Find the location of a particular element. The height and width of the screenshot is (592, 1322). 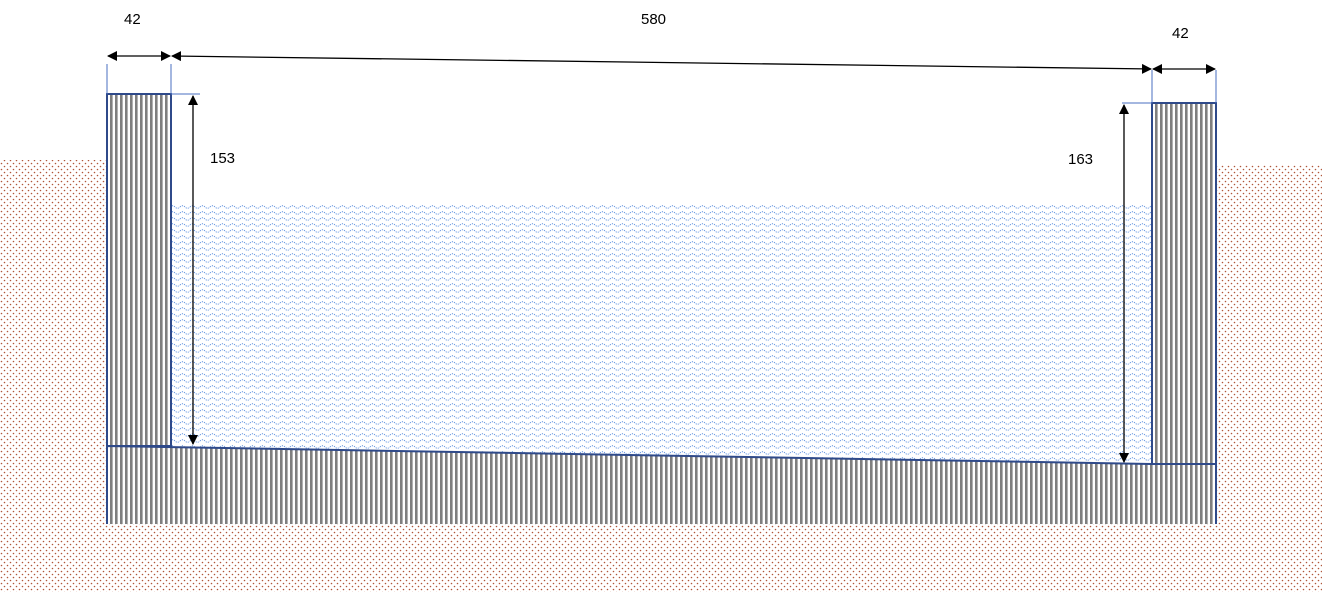

floor-slab is located at coordinates (661, 485).